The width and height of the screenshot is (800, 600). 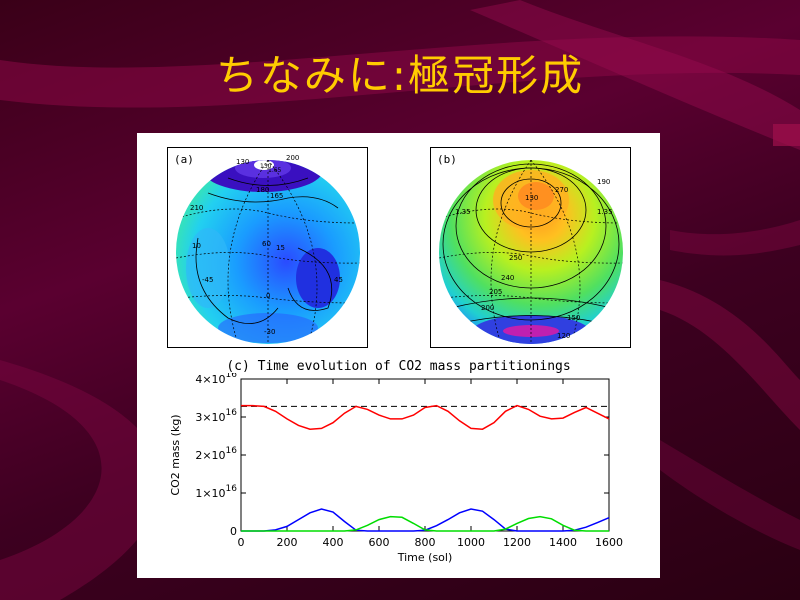 What do you see at coordinates (184, 159) in the screenshot?
I see `globe-a-label: (a)` at bounding box center [184, 159].